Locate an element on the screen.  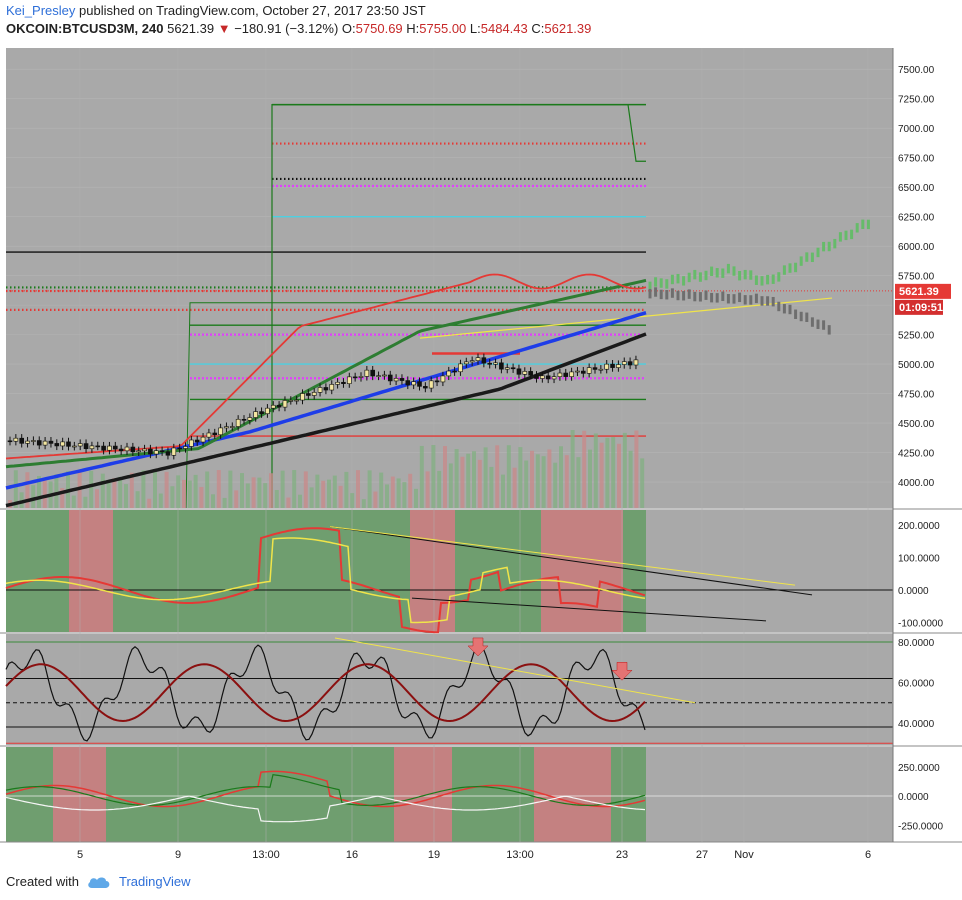
time-tick-label: Nov is located at coordinates (744, 855).